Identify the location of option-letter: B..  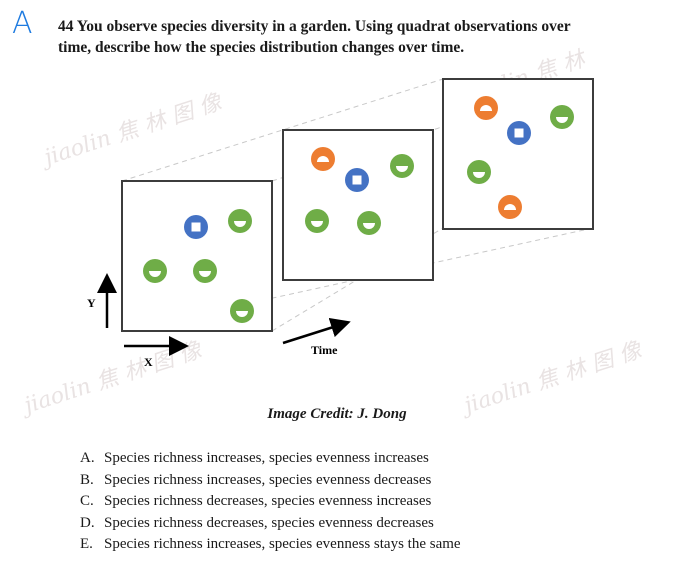
(87, 479).